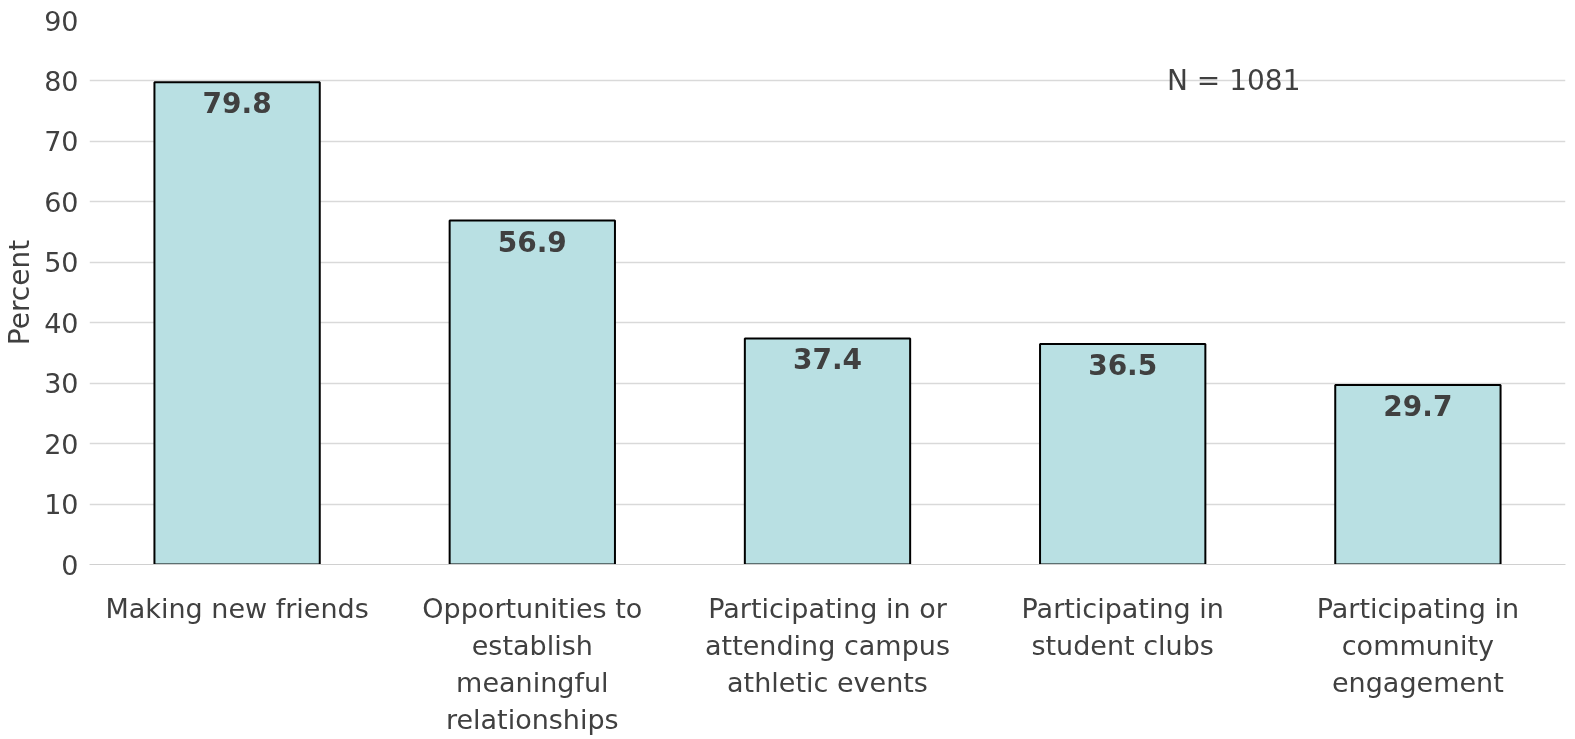 This screenshot has width=1575, height=739. What do you see at coordinates (70, 565) in the screenshot?
I see `y-tick-label: 0` at bounding box center [70, 565].